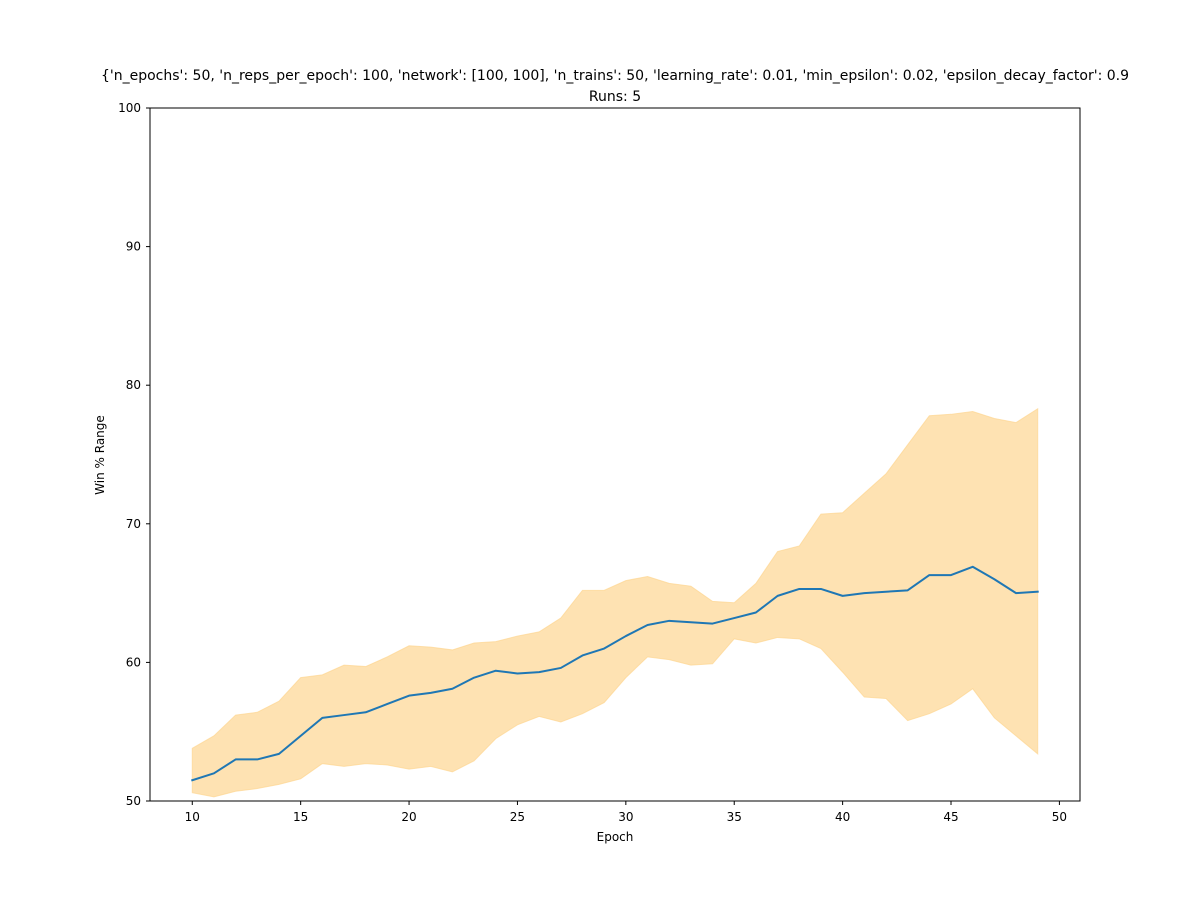 The image size is (1200, 900). I want to click on x-axis: 10 15 20 25 30 35 40 45 50, so click(626, 812).